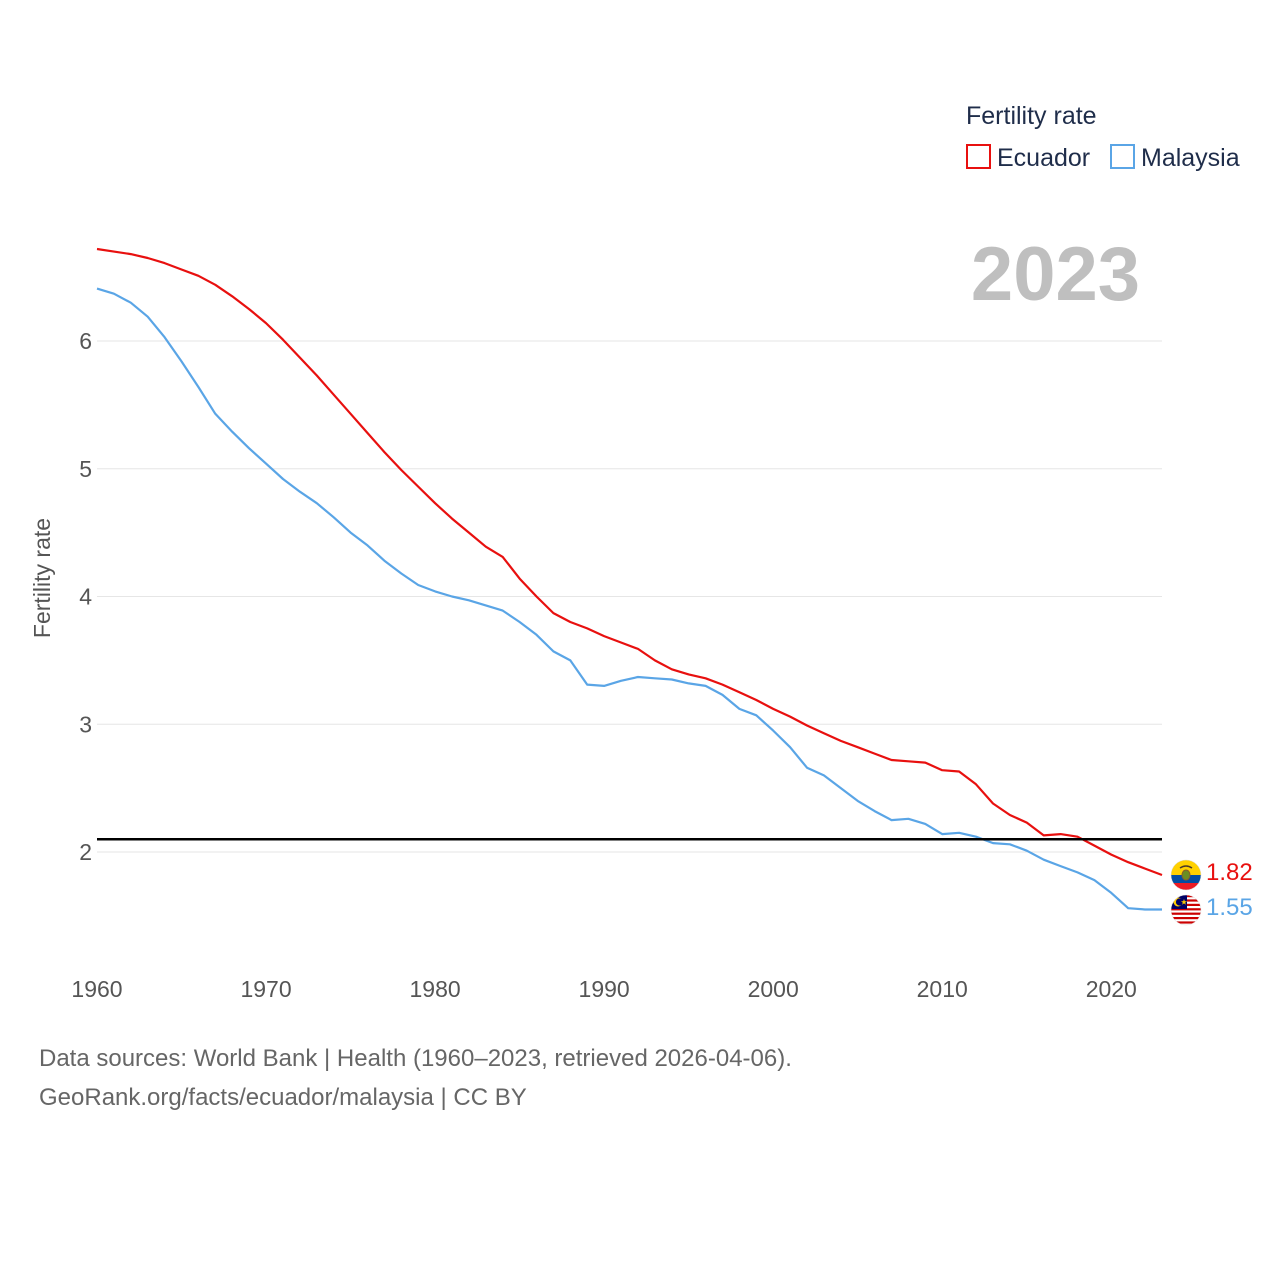  What do you see at coordinates (435, 989) in the screenshot?
I see `x-tick-label: 1980` at bounding box center [435, 989].